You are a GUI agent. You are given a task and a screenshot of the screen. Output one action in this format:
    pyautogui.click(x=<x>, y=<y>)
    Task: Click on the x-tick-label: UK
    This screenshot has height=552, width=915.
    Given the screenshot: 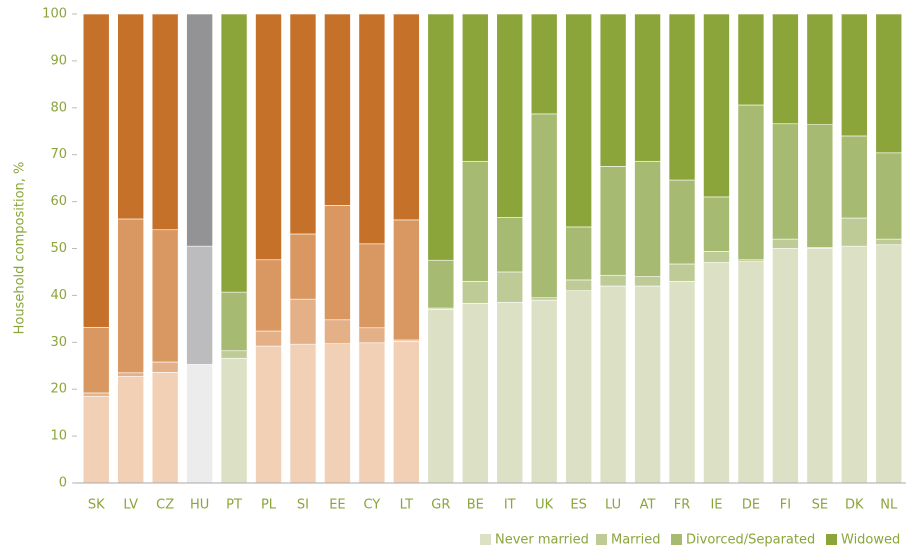 What is the action you would take?
    pyautogui.click(x=544, y=505)
    